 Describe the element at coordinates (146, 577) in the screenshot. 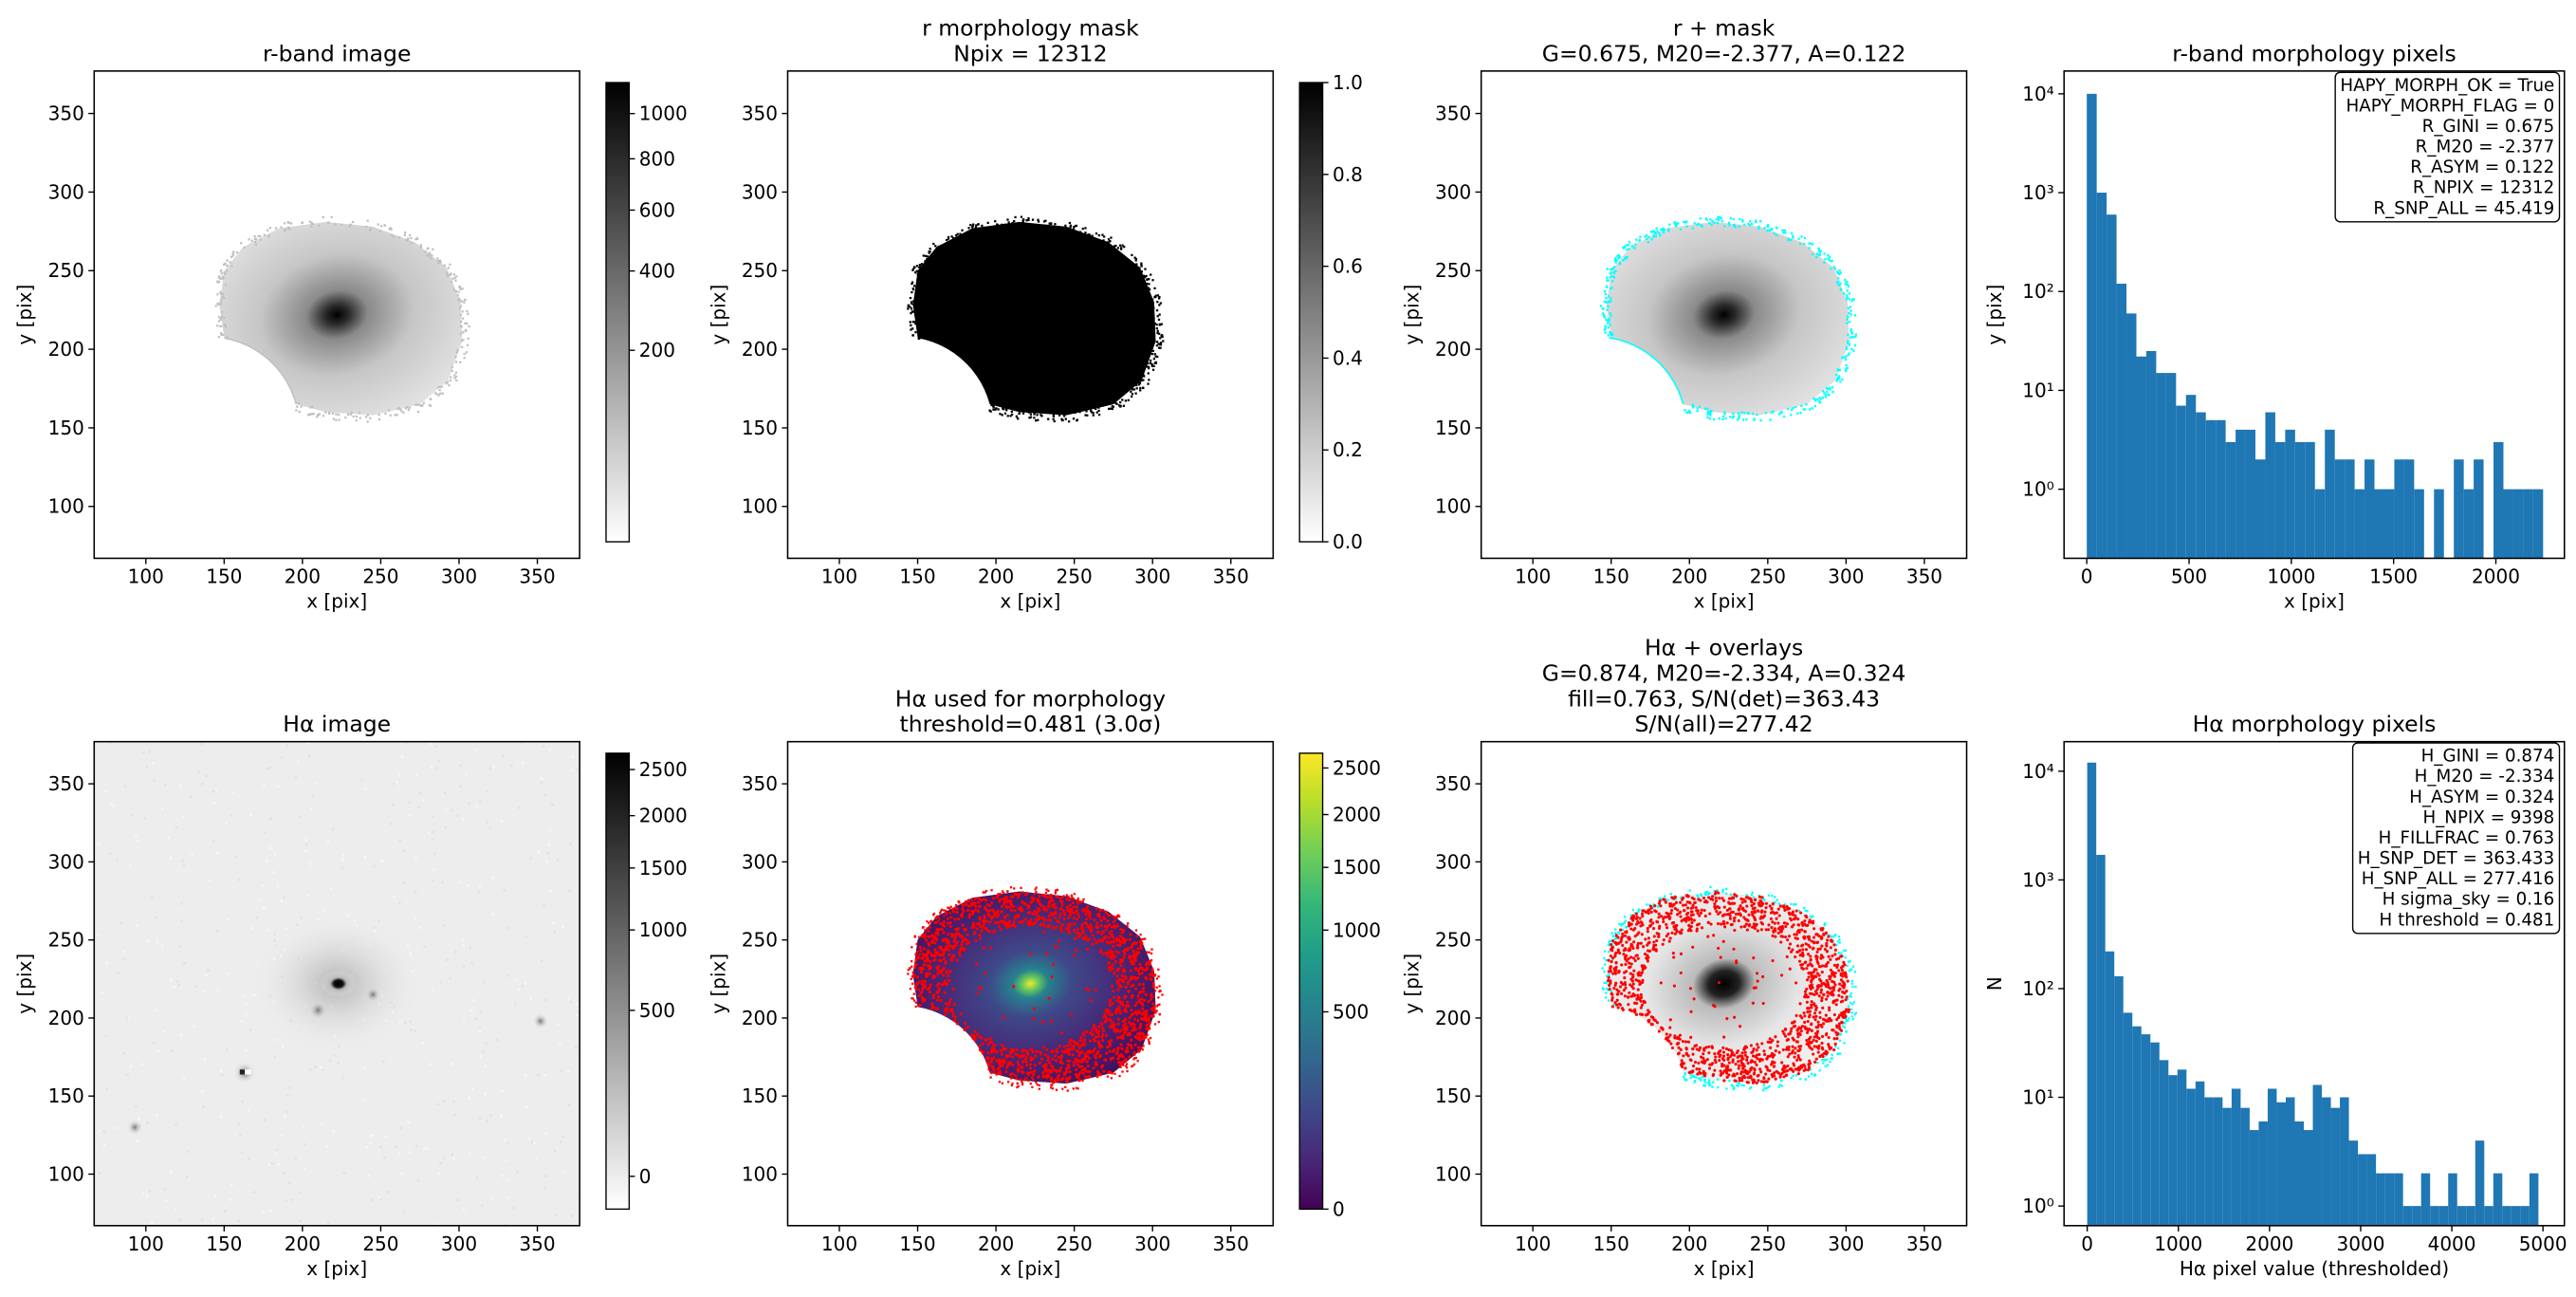

I see `x-tick-label: 100` at that location.